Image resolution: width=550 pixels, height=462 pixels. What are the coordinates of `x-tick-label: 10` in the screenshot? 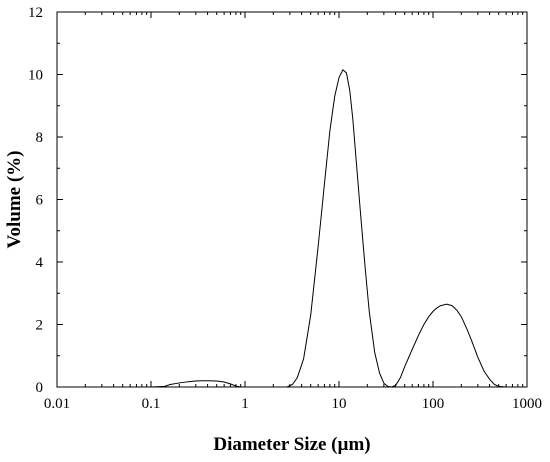 It's located at (339, 404).